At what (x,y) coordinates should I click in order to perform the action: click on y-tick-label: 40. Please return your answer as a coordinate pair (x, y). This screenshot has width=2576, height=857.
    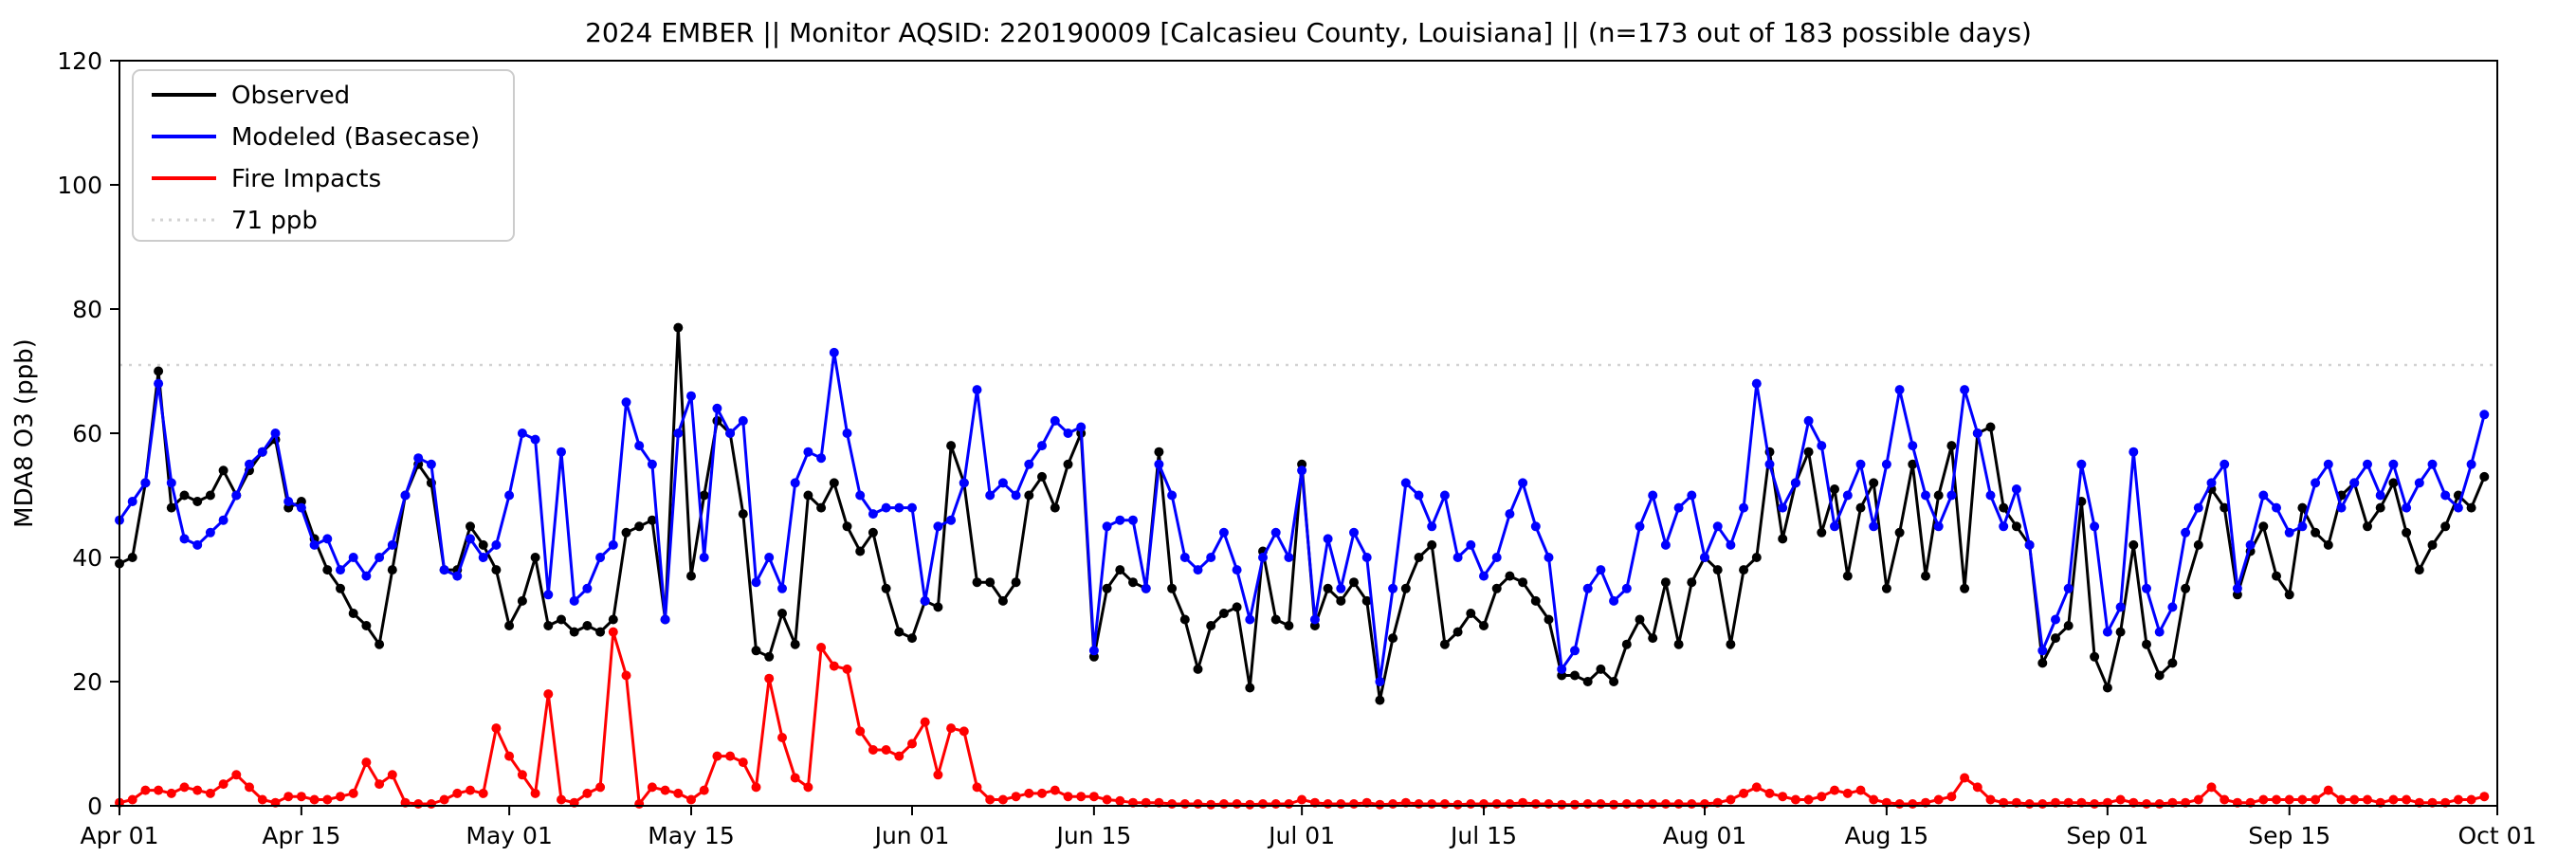
    Looking at the image, I should click on (87, 558).